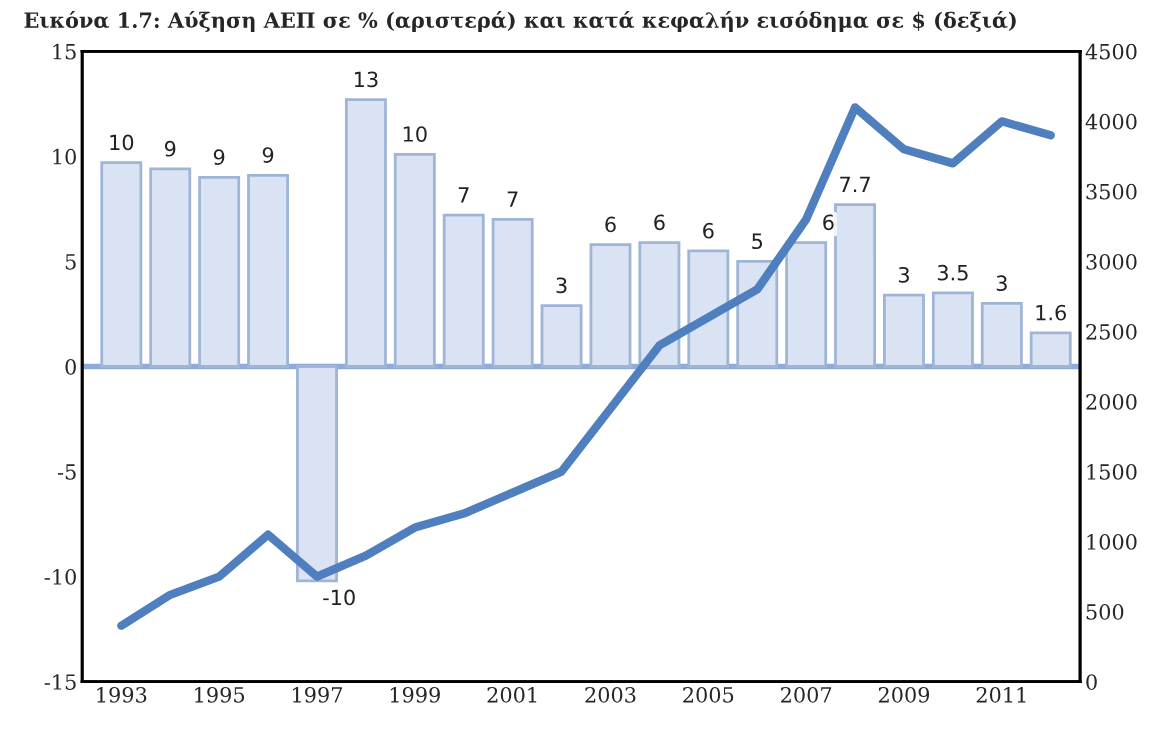 The width and height of the screenshot is (1174, 733). I want to click on data-label: 1.6, so click(1051, 312).